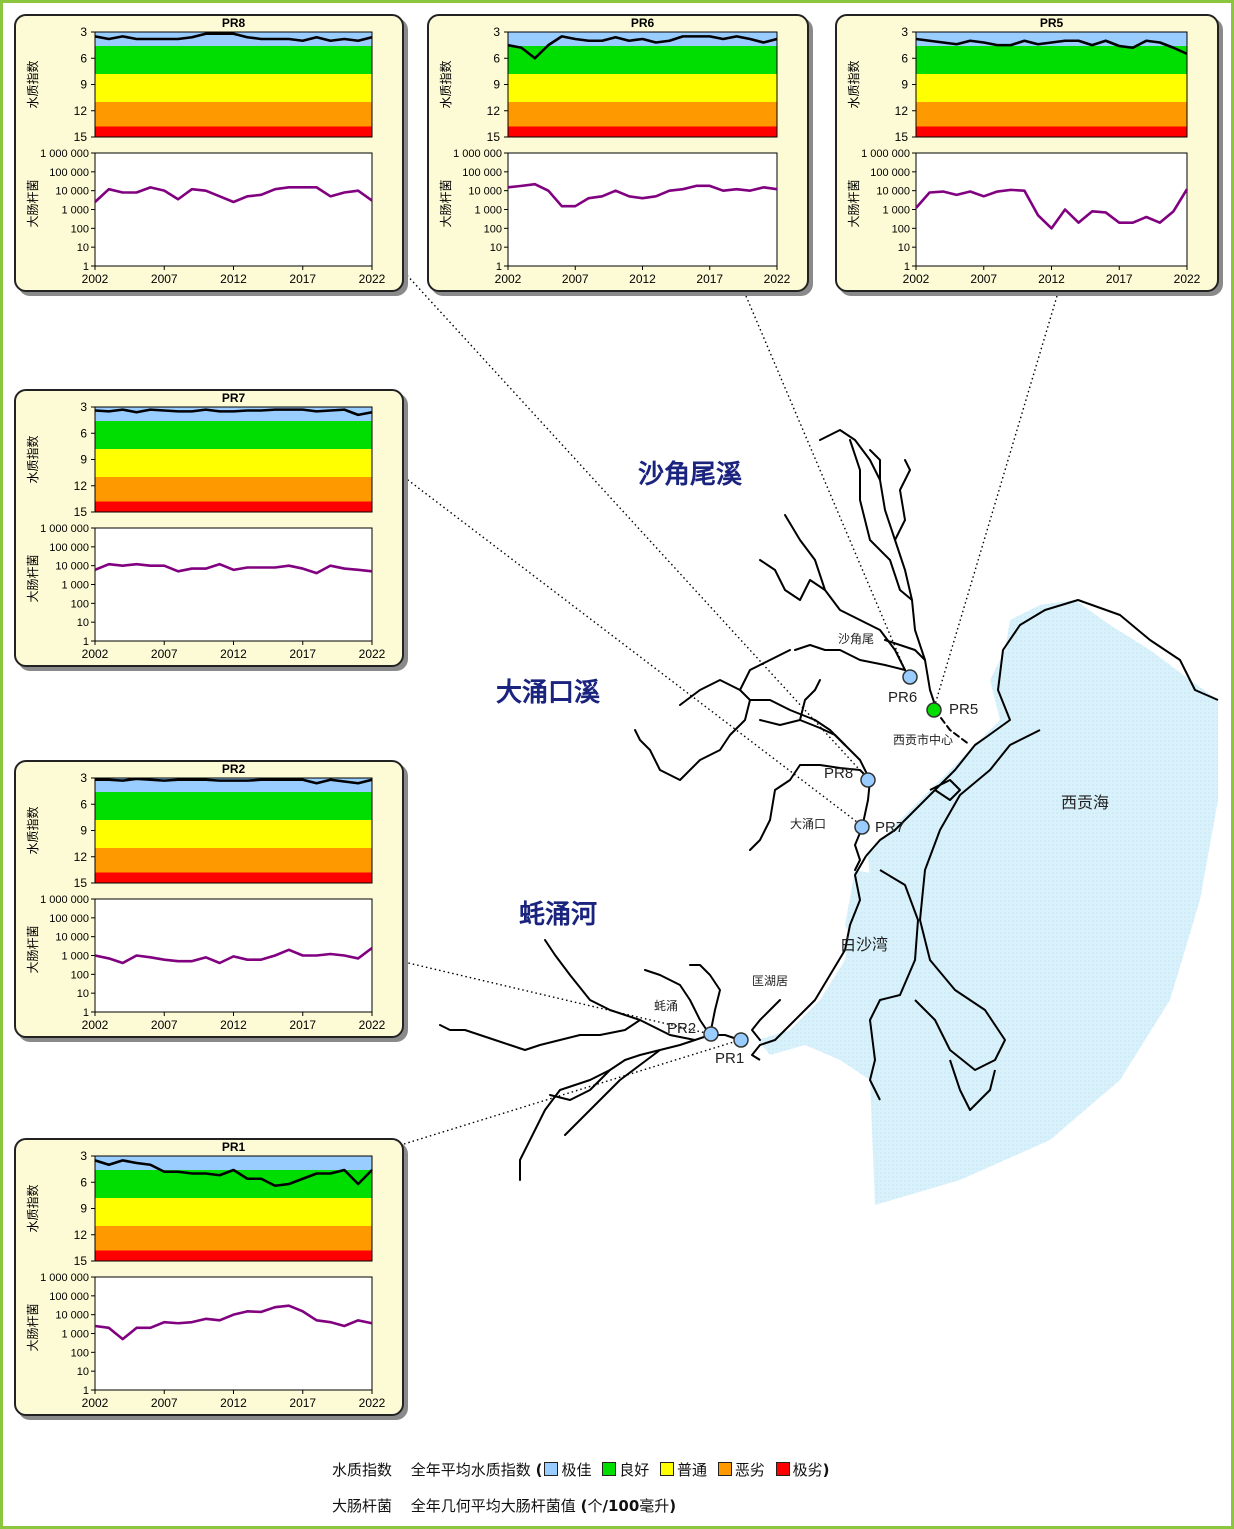 This screenshot has width=1234, height=1529. What do you see at coordinates (741, 1040) in the screenshot?
I see `station-pr1-marker` at bounding box center [741, 1040].